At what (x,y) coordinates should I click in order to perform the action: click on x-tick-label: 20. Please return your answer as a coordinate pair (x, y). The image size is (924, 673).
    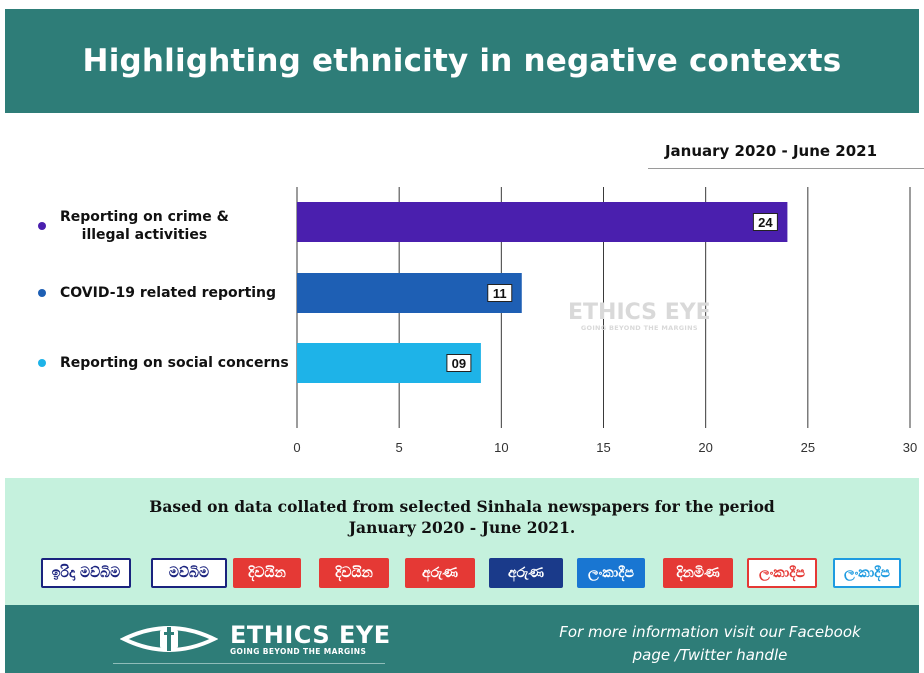
    Looking at the image, I should click on (705, 447).